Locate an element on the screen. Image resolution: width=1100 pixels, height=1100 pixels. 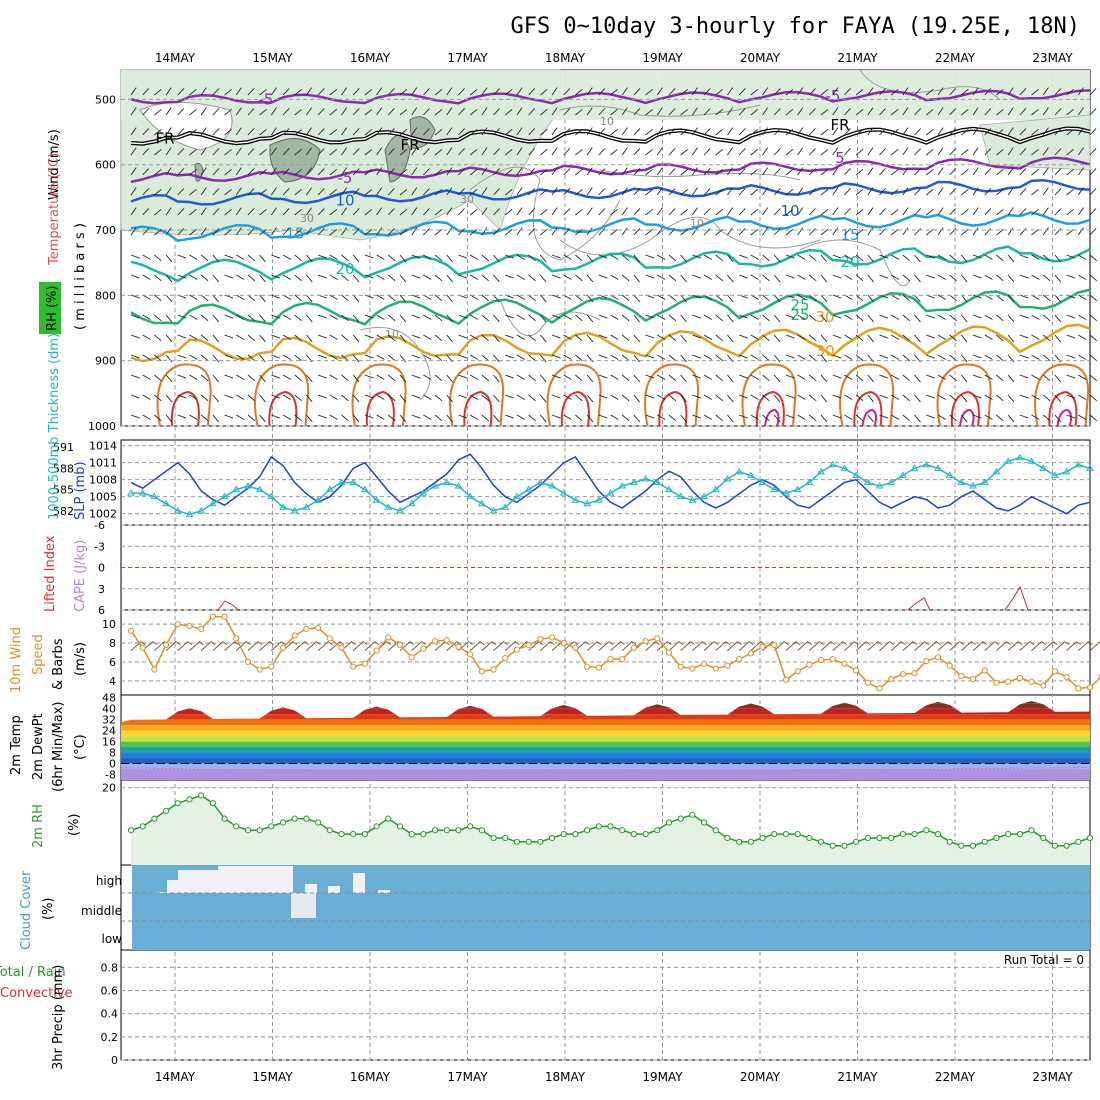
wind-tick: 8 is located at coordinates (112, 643).